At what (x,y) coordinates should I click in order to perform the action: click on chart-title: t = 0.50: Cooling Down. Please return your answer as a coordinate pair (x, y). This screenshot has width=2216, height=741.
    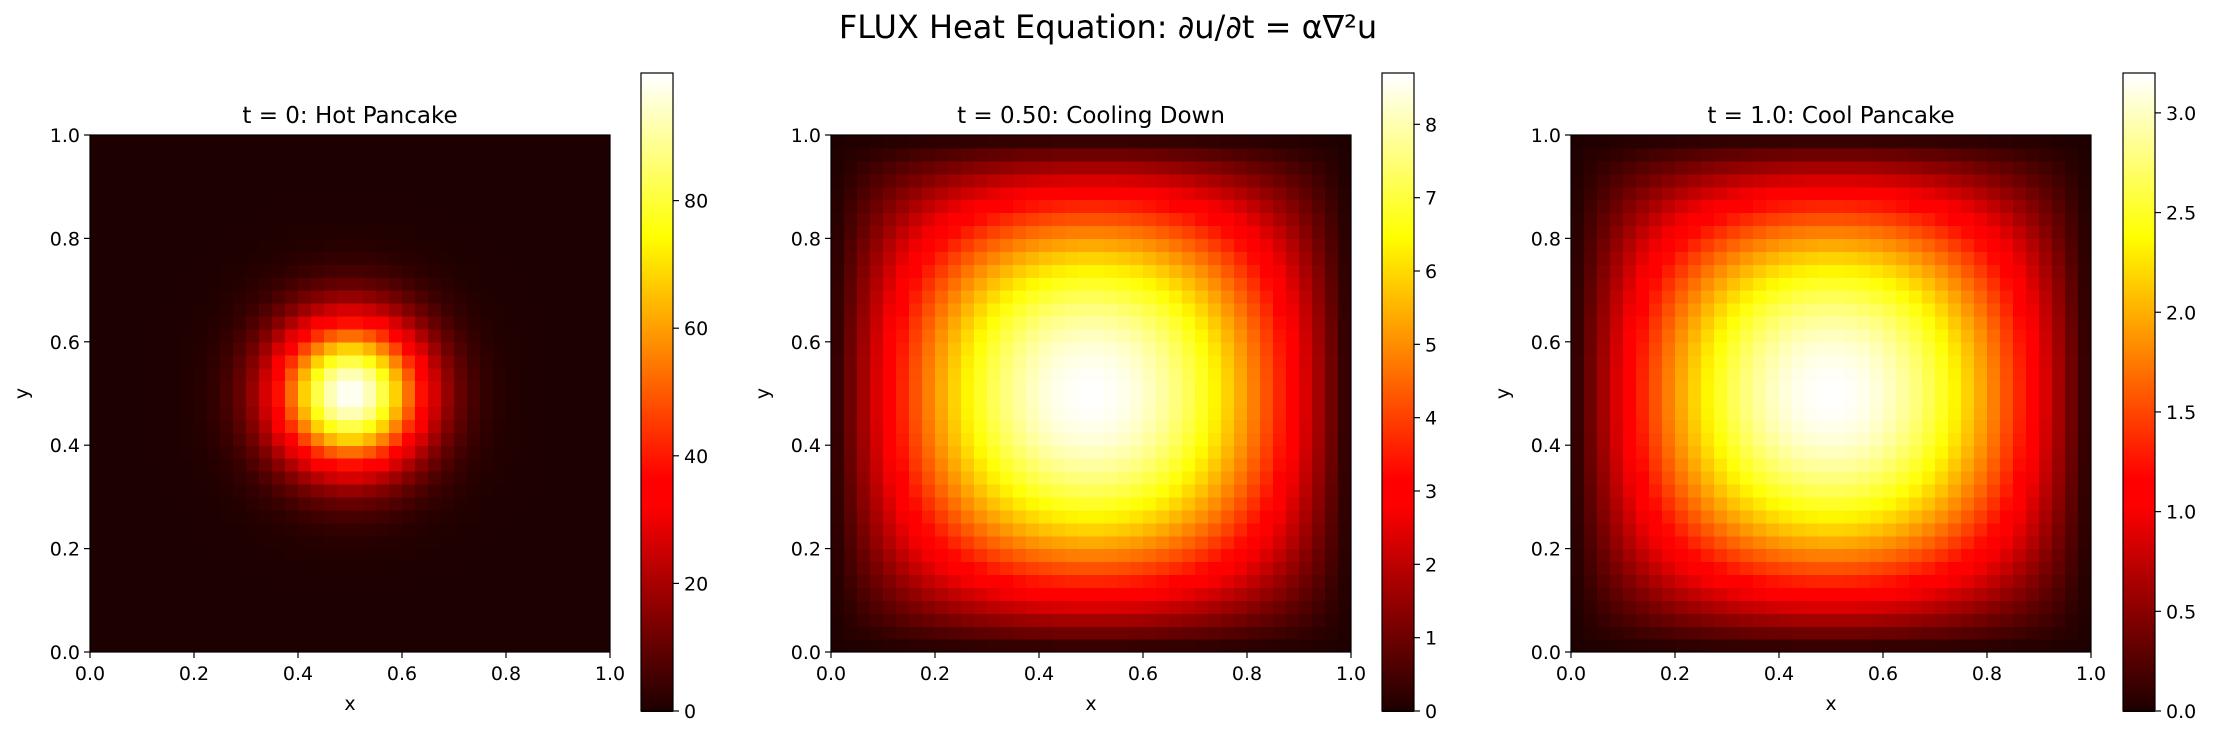
    Looking at the image, I should click on (1091, 116).